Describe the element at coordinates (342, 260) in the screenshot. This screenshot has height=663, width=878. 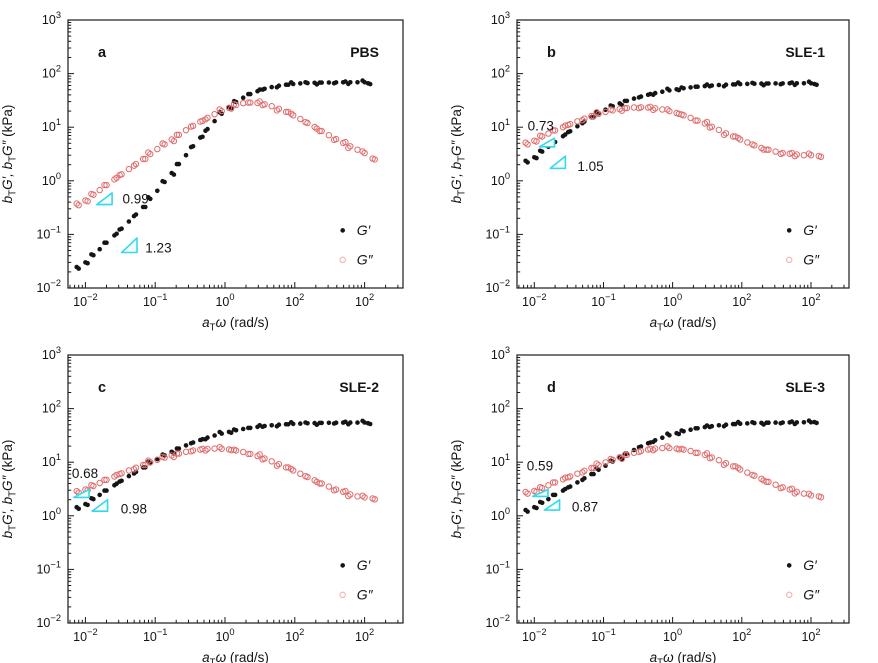
I see `legend-marker-gdouble` at that location.